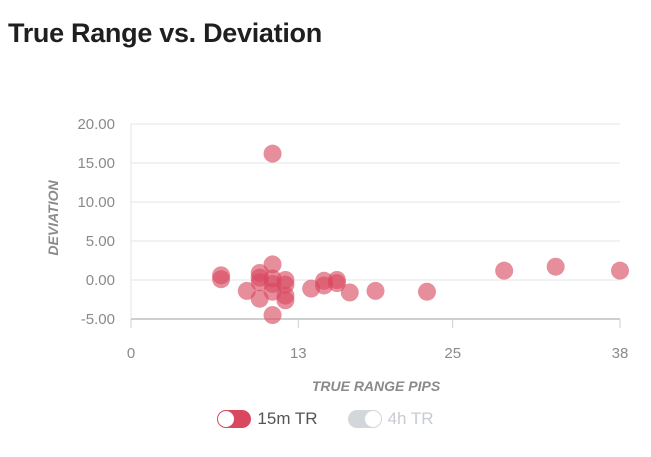 The height and width of the screenshot is (457, 651). Describe the element at coordinates (325, 419) in the screenshot. I see `legend: 15m TR 4h TR` at that location.